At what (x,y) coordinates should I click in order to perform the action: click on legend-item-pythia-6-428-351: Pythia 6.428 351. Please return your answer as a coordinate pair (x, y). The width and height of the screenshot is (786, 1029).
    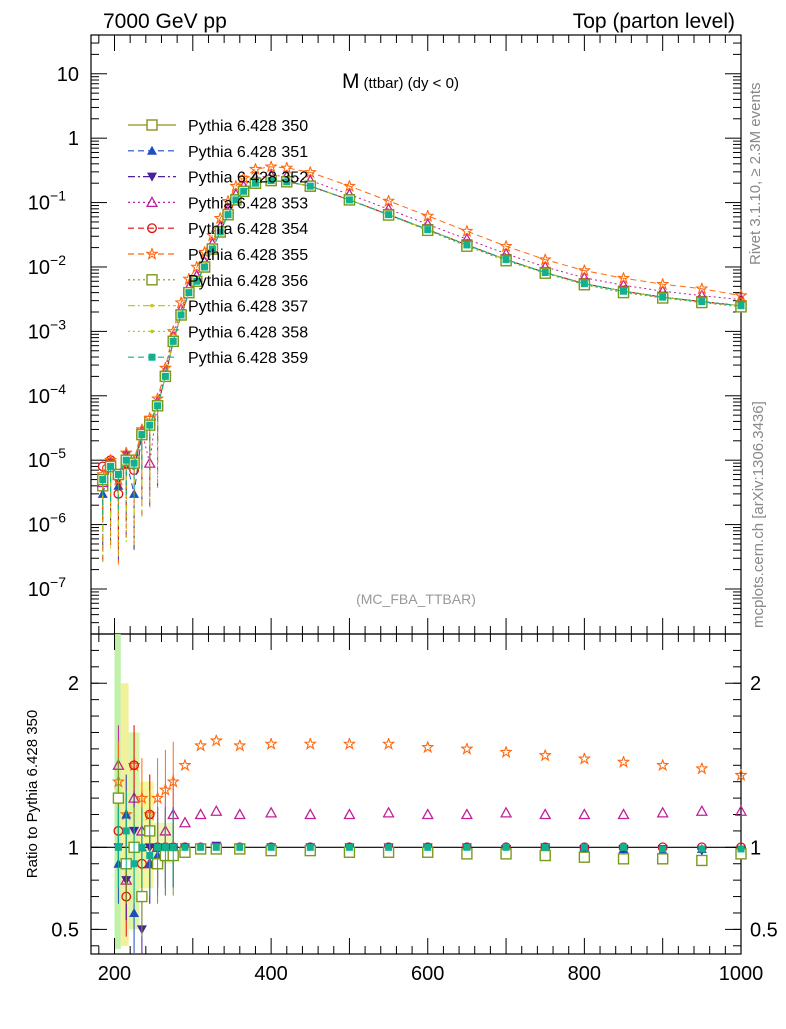
    Looking at the image, I should click on (218, 152).